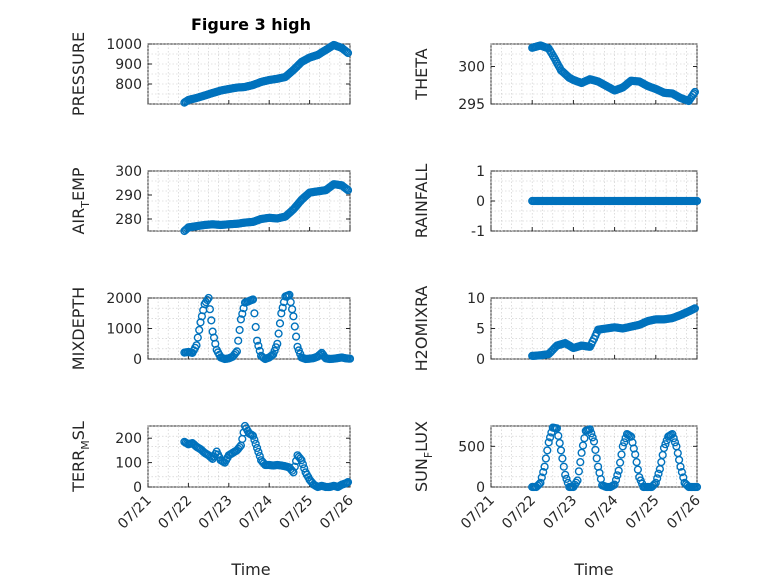 This screenshot has width=778, height=583. What do you see at coordinates (135, 513) in the screenshot?
I see `x-tick-label: 07/21` at bounding box center [135, 513].